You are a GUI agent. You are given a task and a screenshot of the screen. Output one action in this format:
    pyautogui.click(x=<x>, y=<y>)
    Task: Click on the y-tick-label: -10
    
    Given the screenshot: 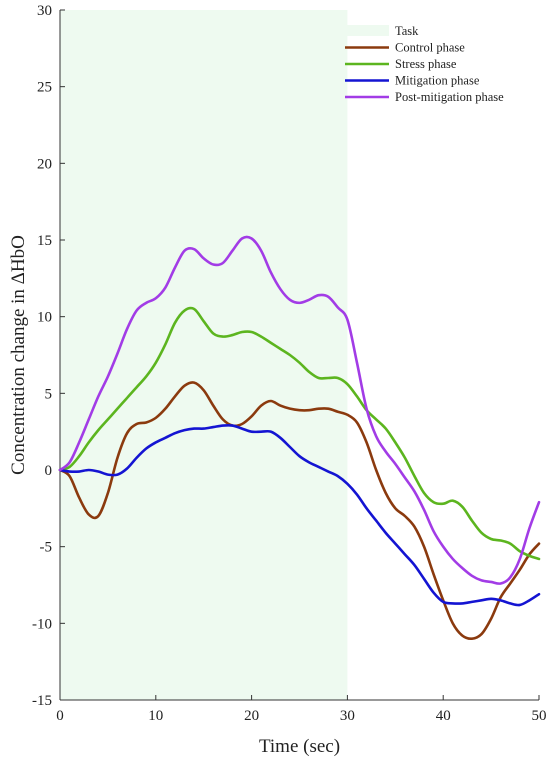 What is the action you would take?
    pyautogui.click(x=42, y=624)
    